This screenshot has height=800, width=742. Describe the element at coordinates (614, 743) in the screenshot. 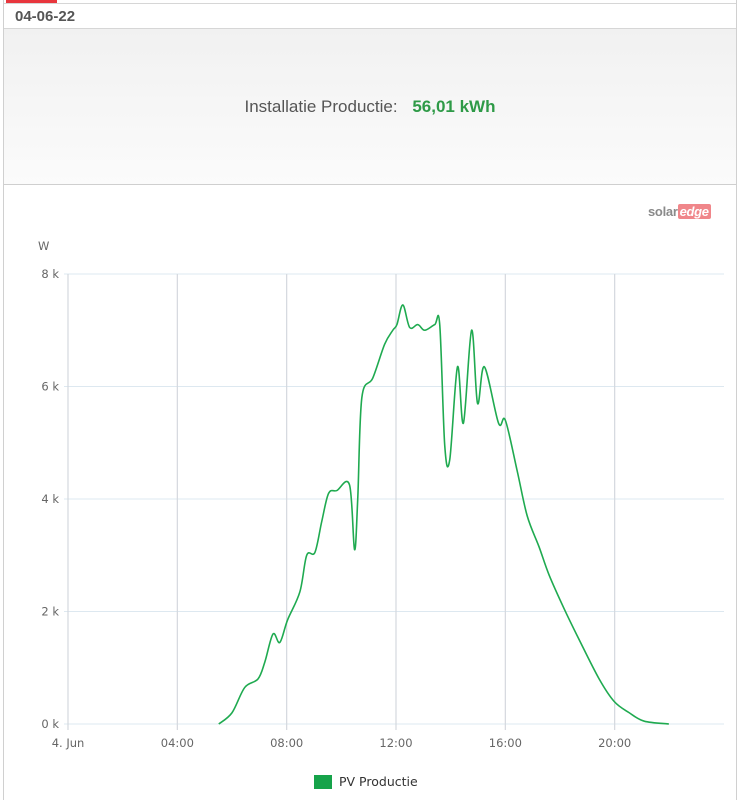

I see `x-tick-label: 20:00` at that location.